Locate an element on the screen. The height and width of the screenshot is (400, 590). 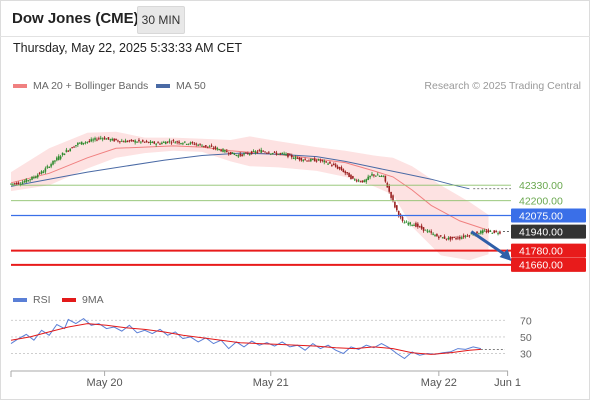
legend-ma50: MA 50 is located at coordinates (181, 86).